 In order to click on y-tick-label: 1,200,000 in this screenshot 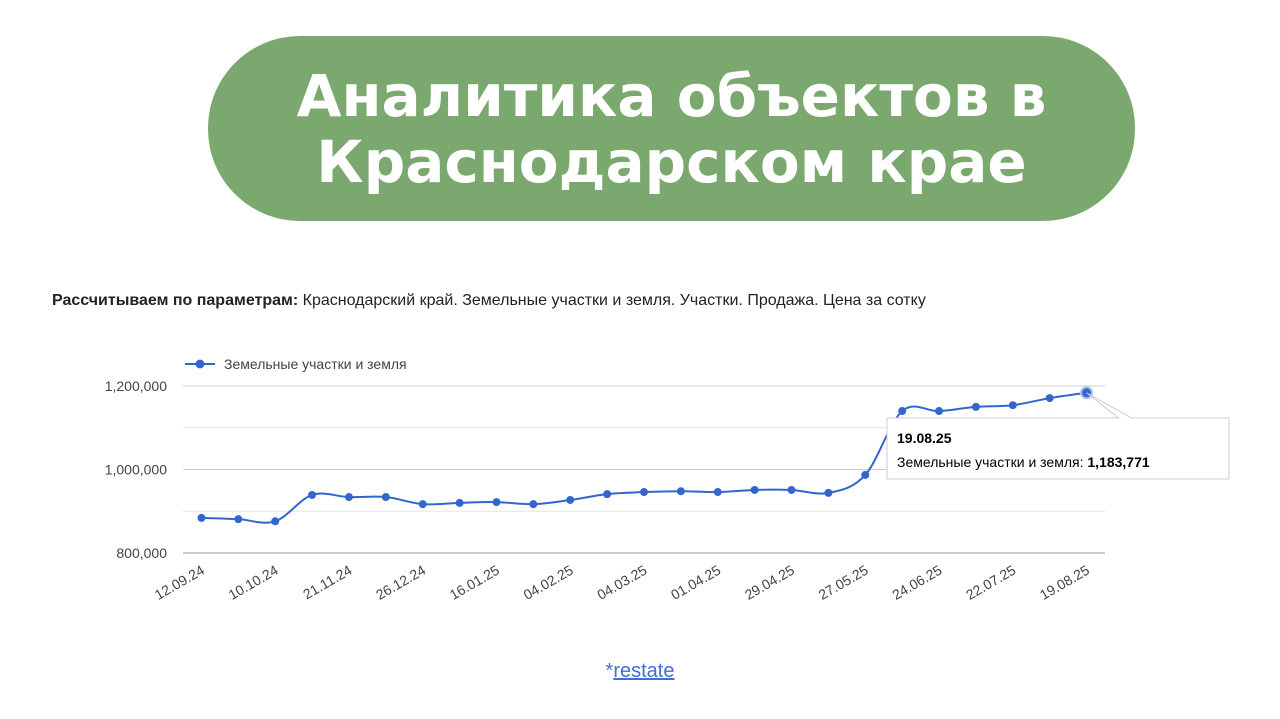, I will do `click(136, 386)`.